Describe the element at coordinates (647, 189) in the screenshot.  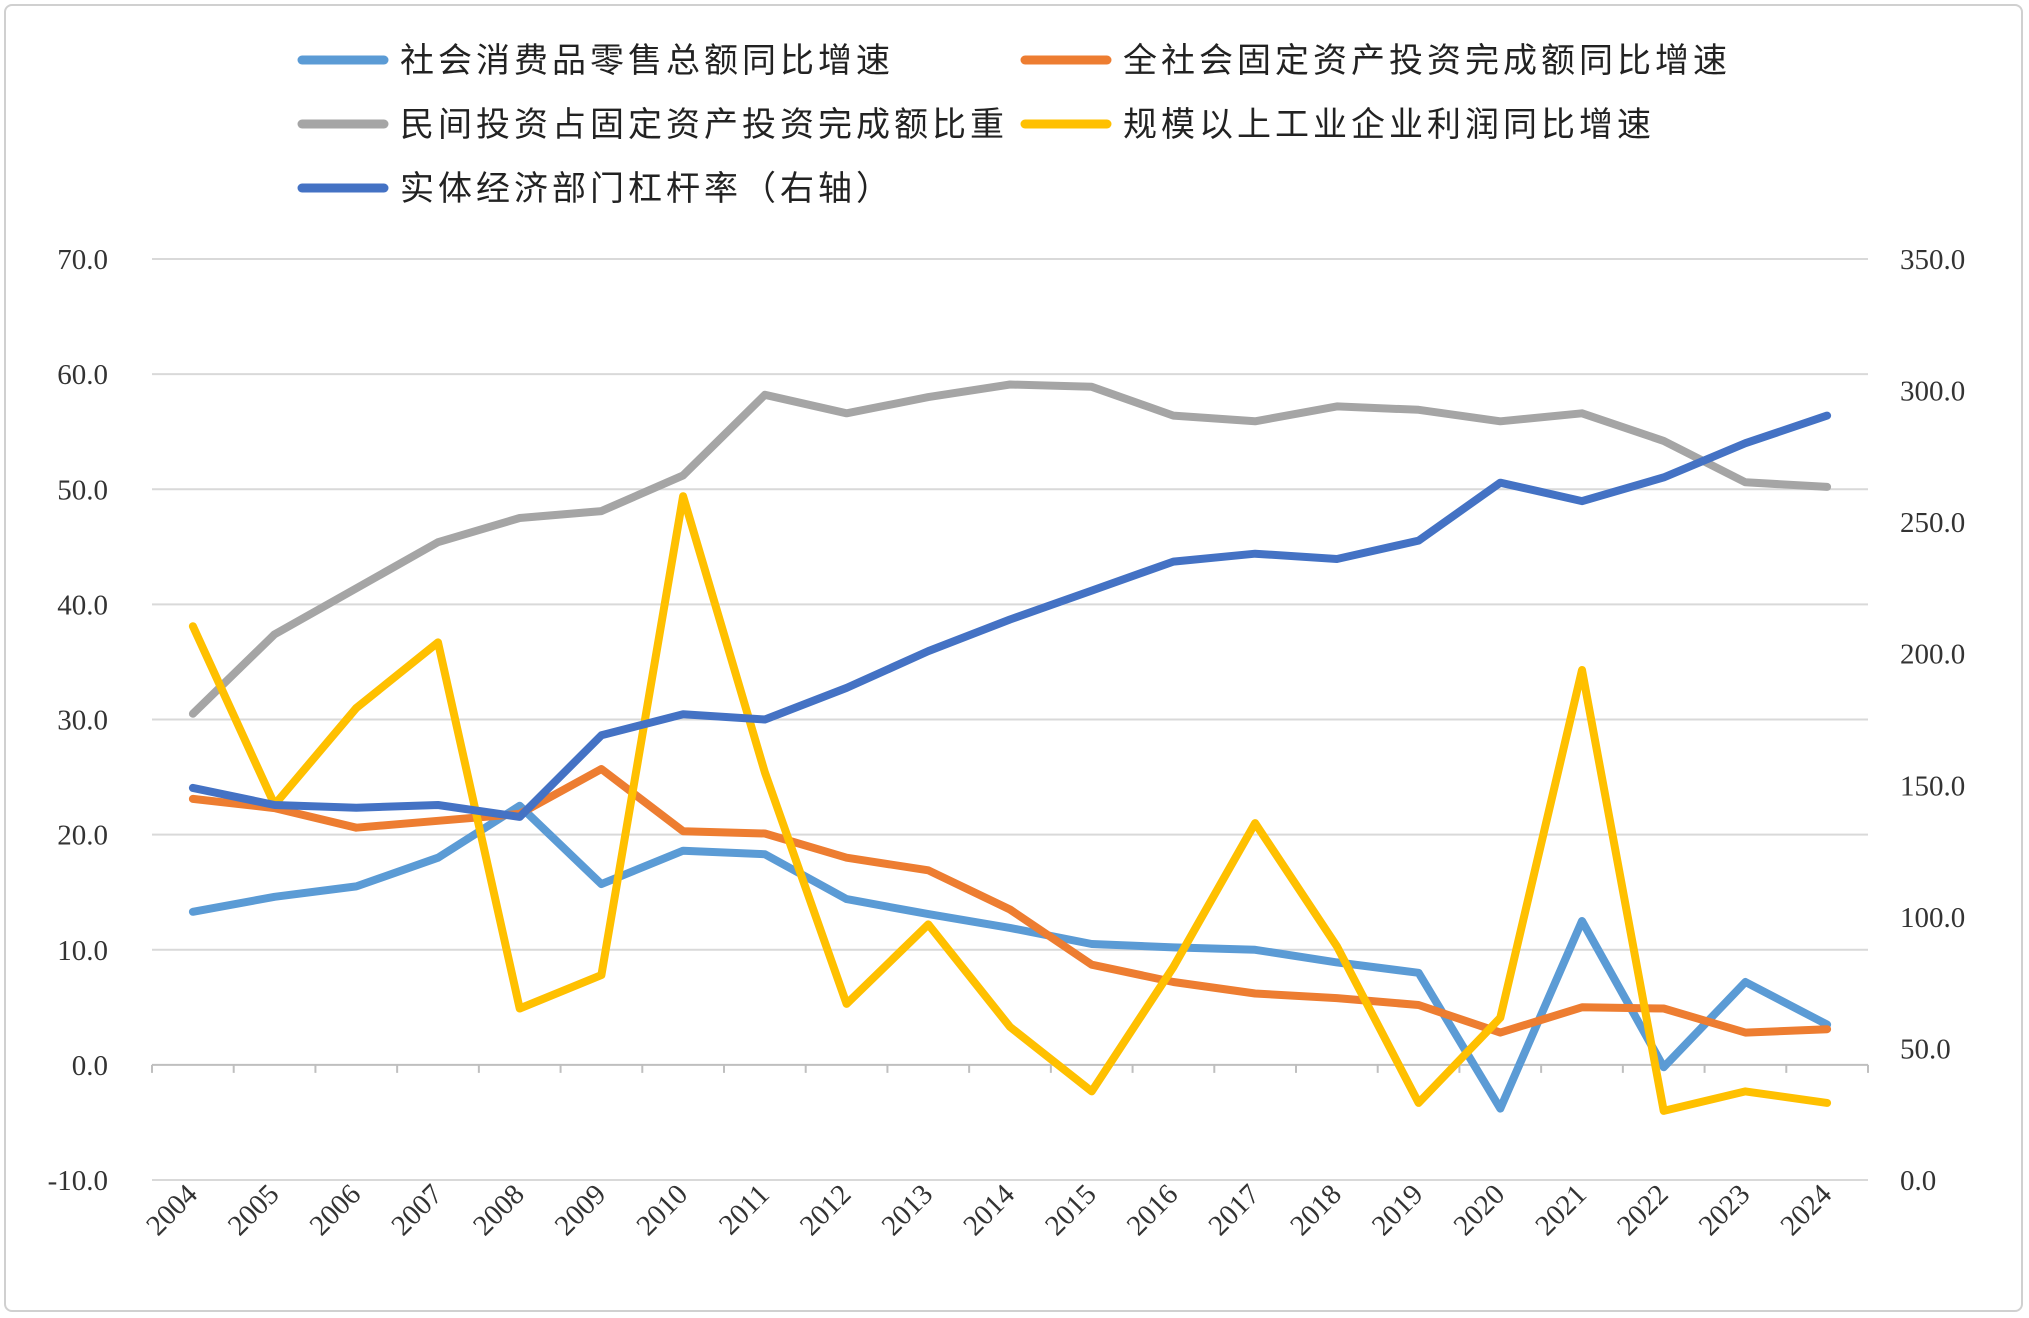
I see `legend-label: 实体经济部门杠杆率（右轴）` at that location.